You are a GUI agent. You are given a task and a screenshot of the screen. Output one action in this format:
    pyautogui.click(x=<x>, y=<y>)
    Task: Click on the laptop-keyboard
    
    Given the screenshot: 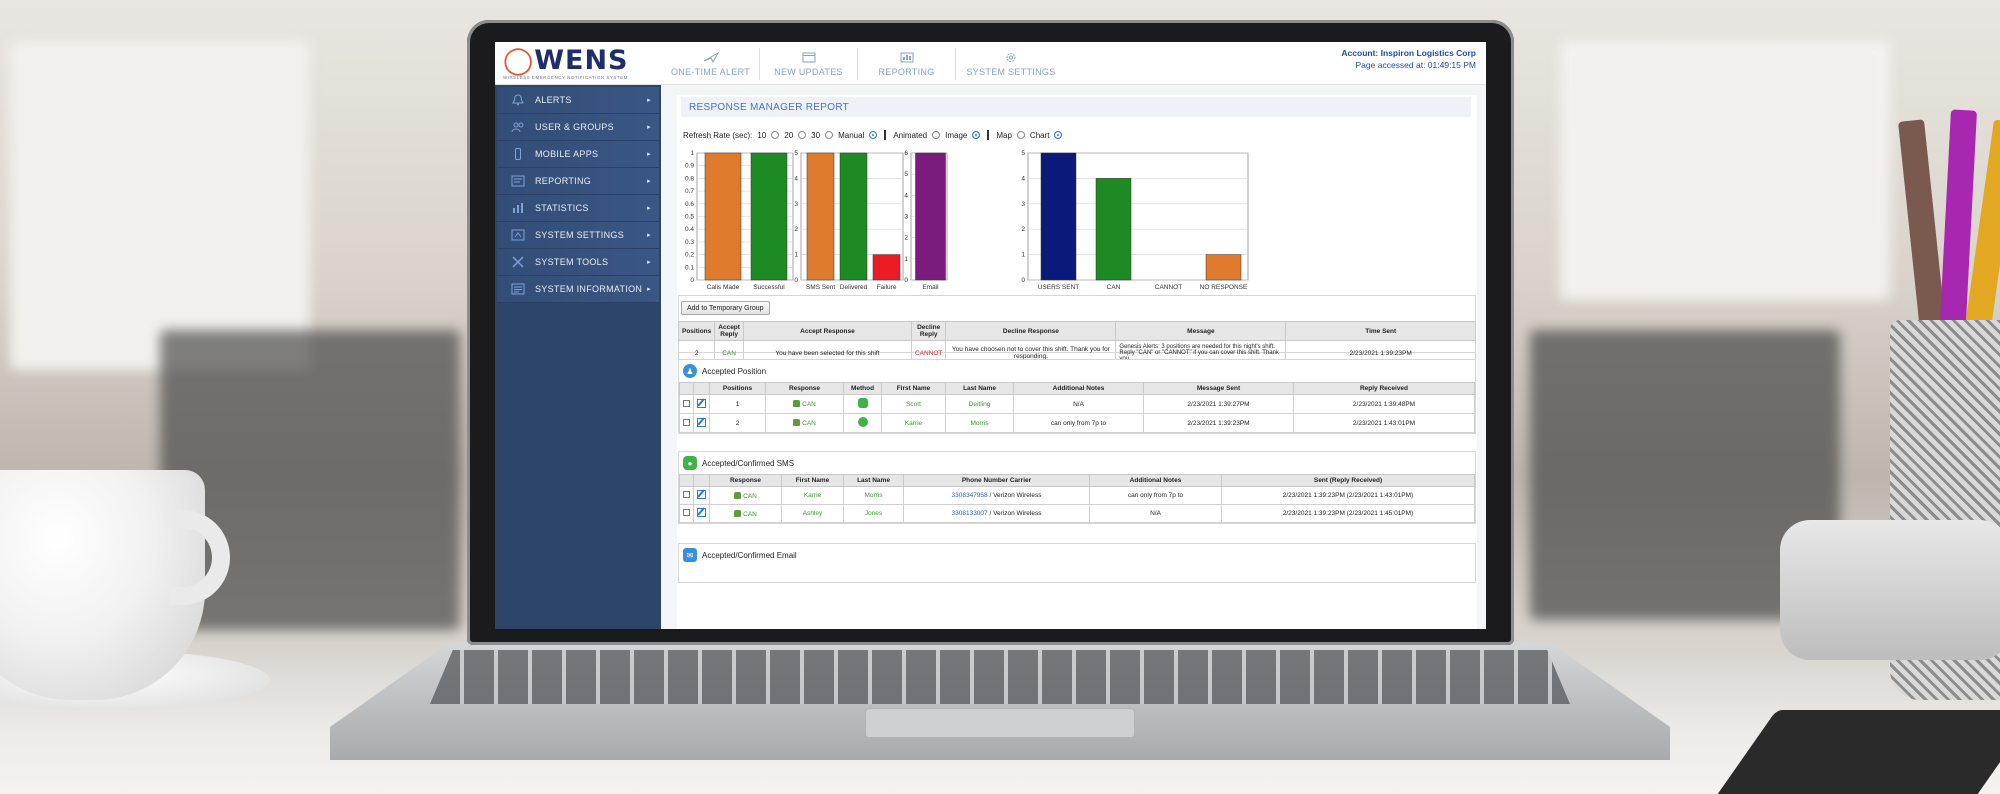 What is the action you would take?
    pyautogui.click(x=1000, y=677)
    